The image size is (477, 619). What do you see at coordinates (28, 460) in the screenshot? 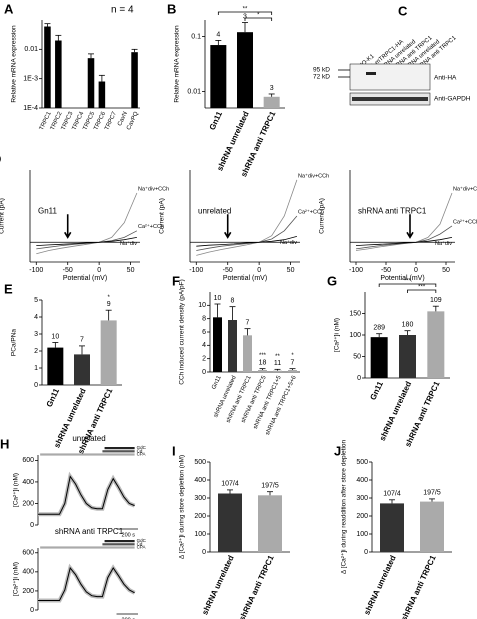
I see `y-tick-label: 600` at bounding box center [28, 460].